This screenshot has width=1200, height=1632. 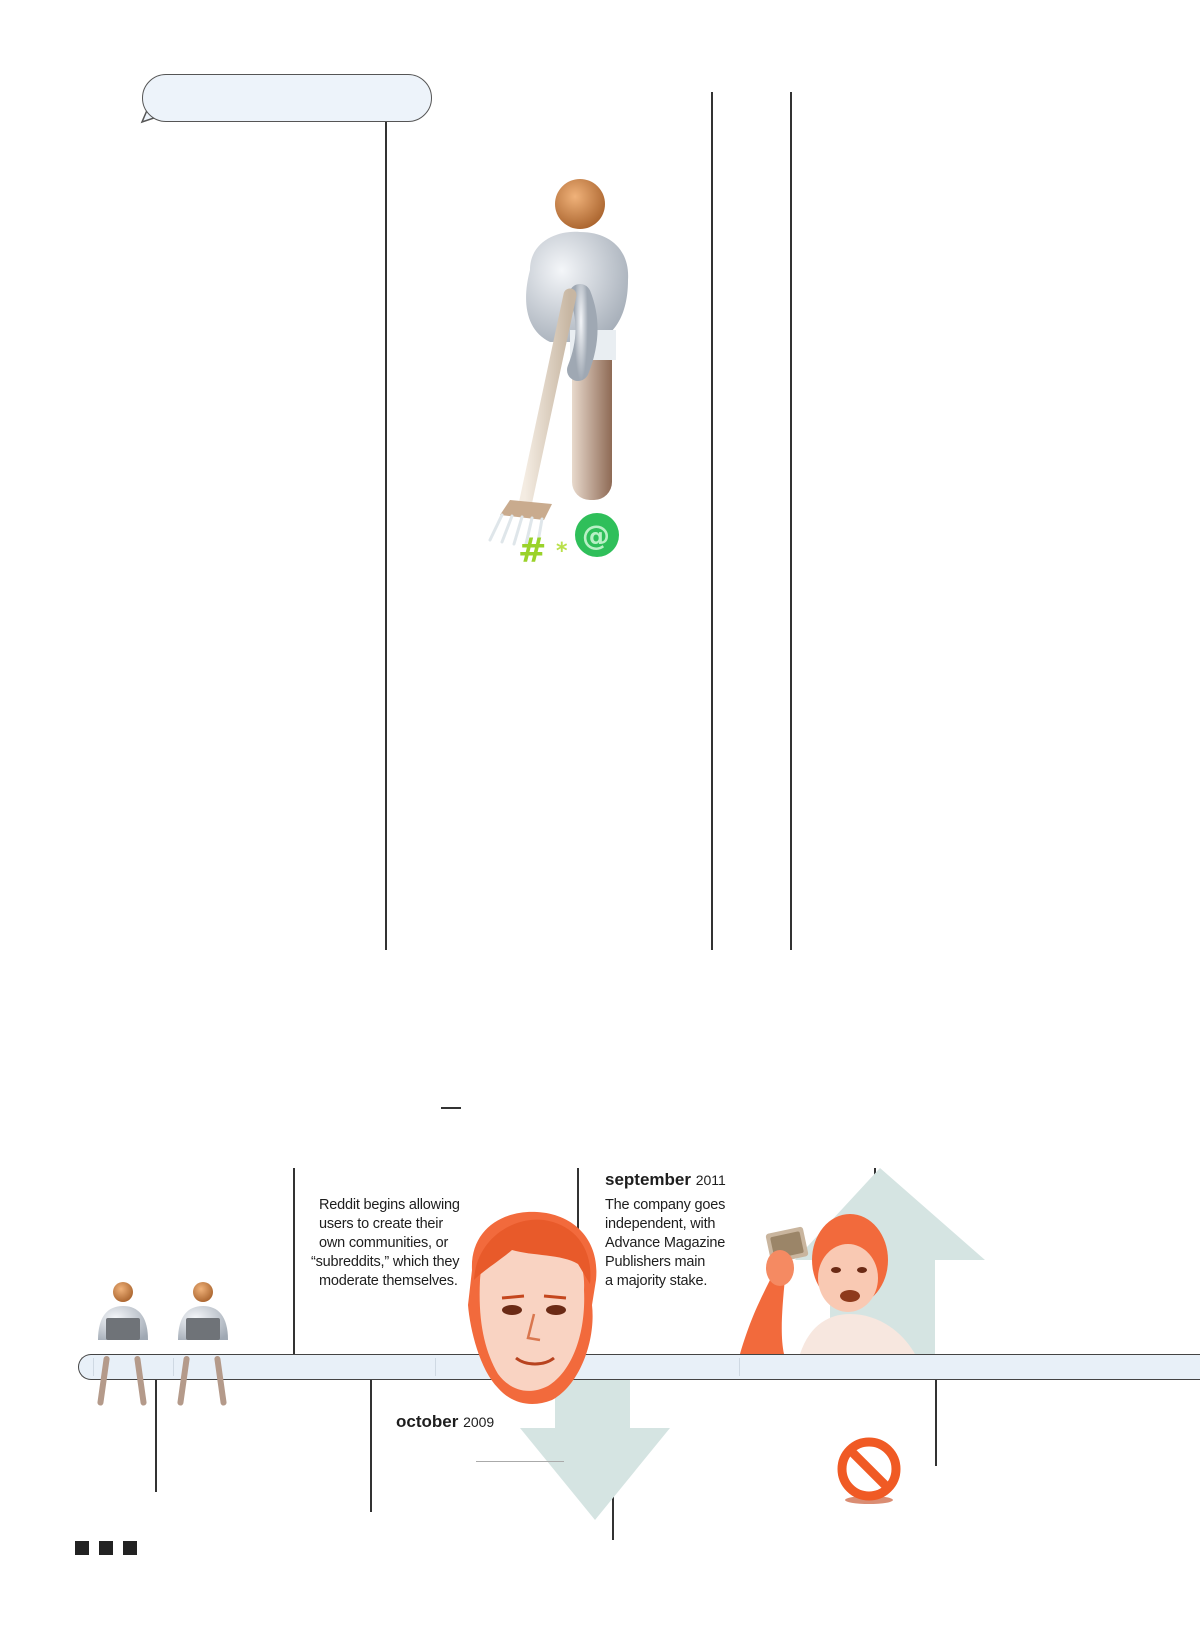 I want to click on down-arrow-icon, so click(x=595, y=1450).